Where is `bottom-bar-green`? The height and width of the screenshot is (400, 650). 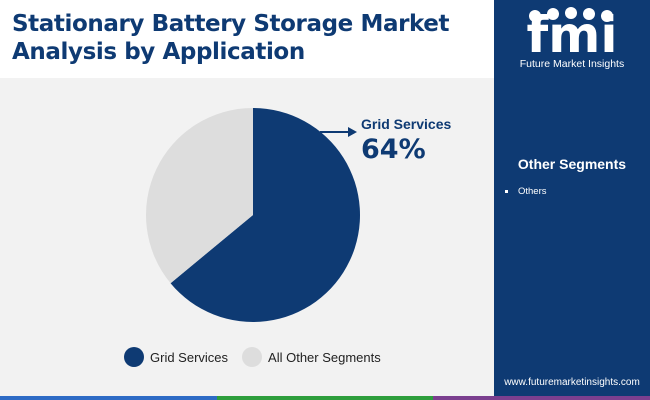
bottom-bar-green is located at coordinates (325, 398).